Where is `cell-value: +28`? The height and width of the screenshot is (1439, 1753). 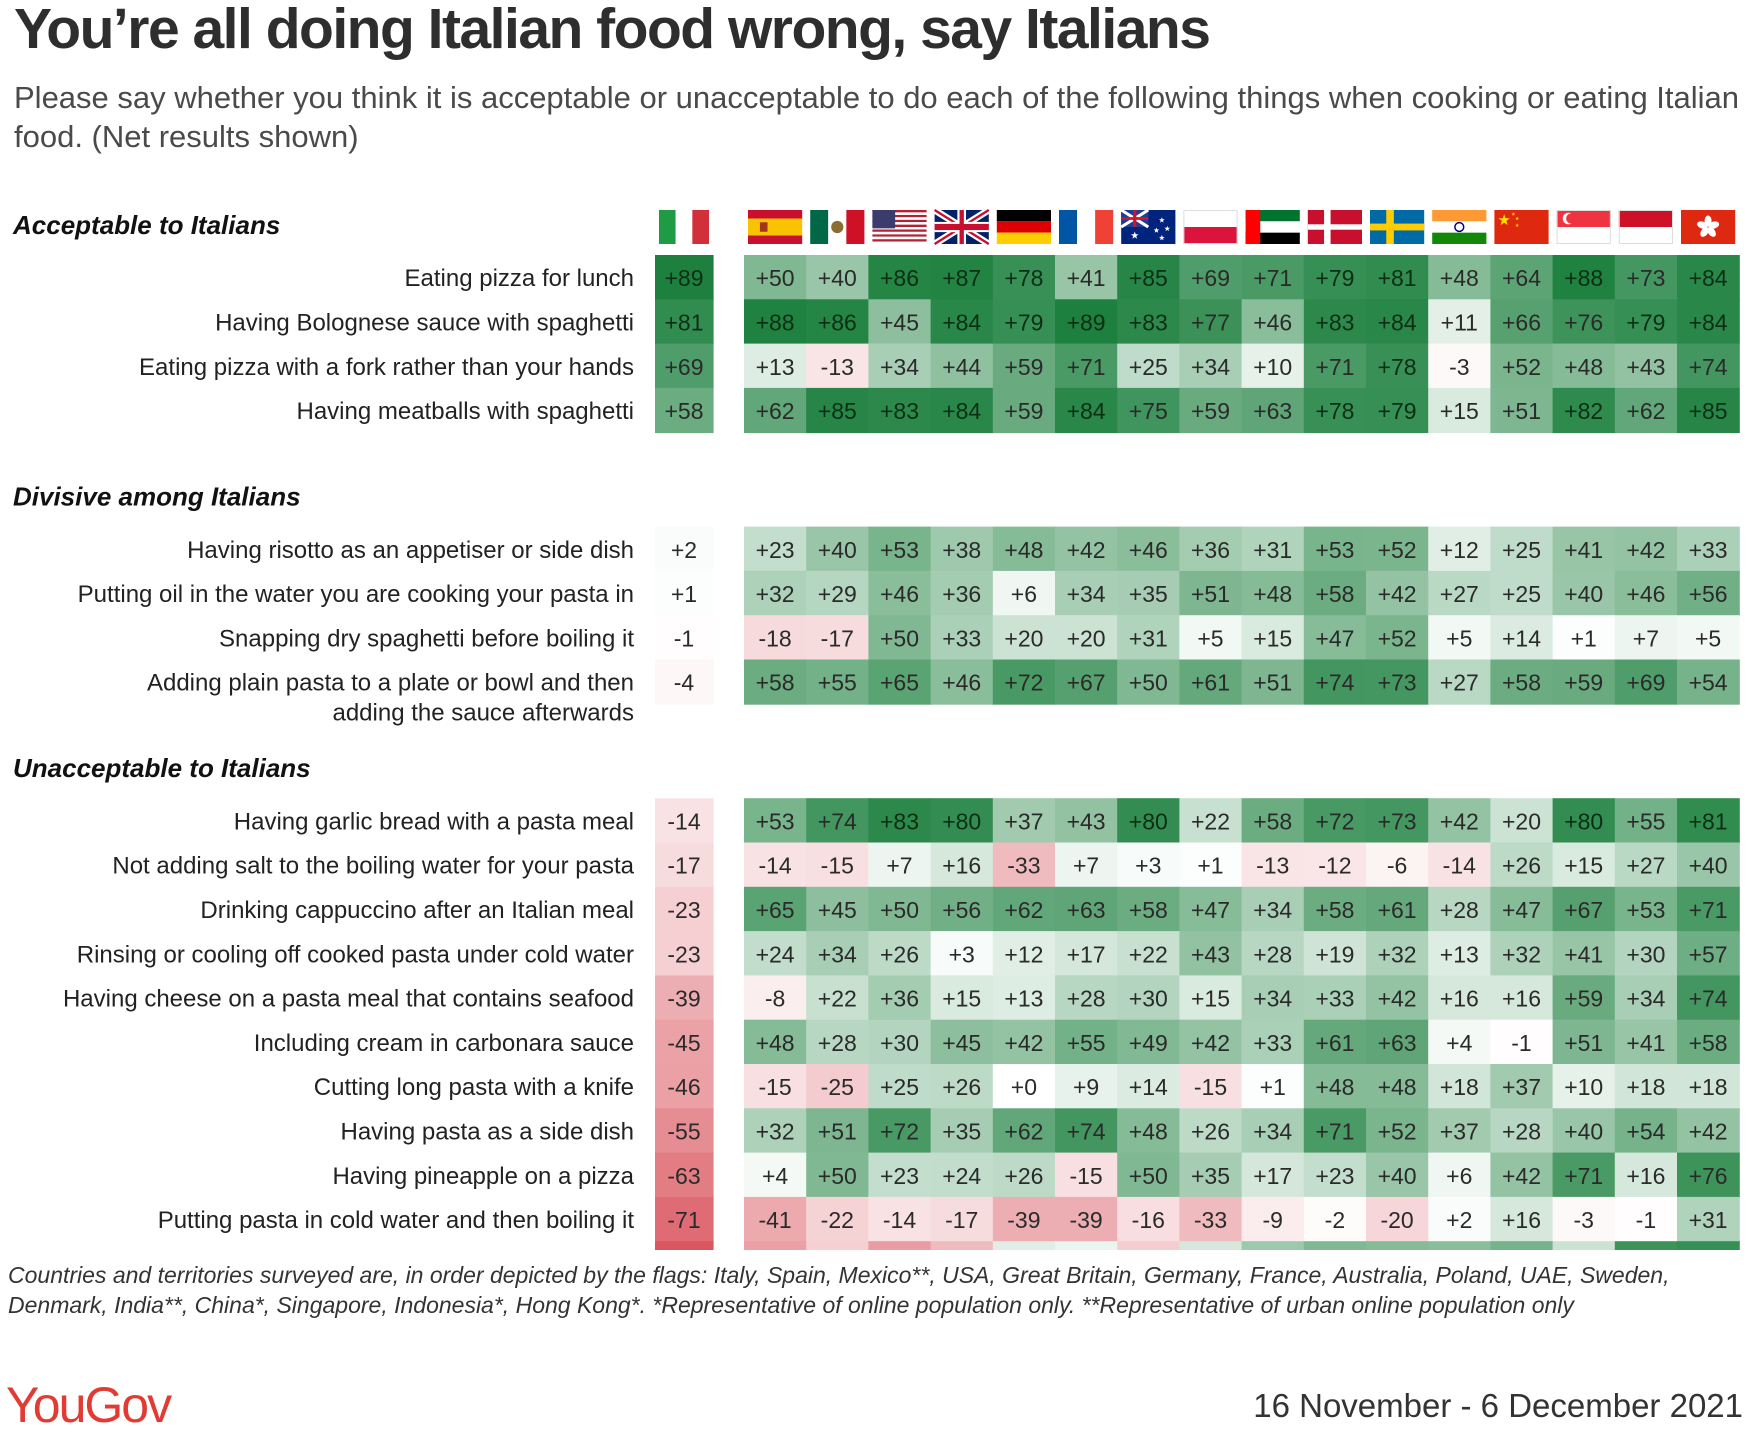
cell-value: +28 is located at coordinates (1459, 910).